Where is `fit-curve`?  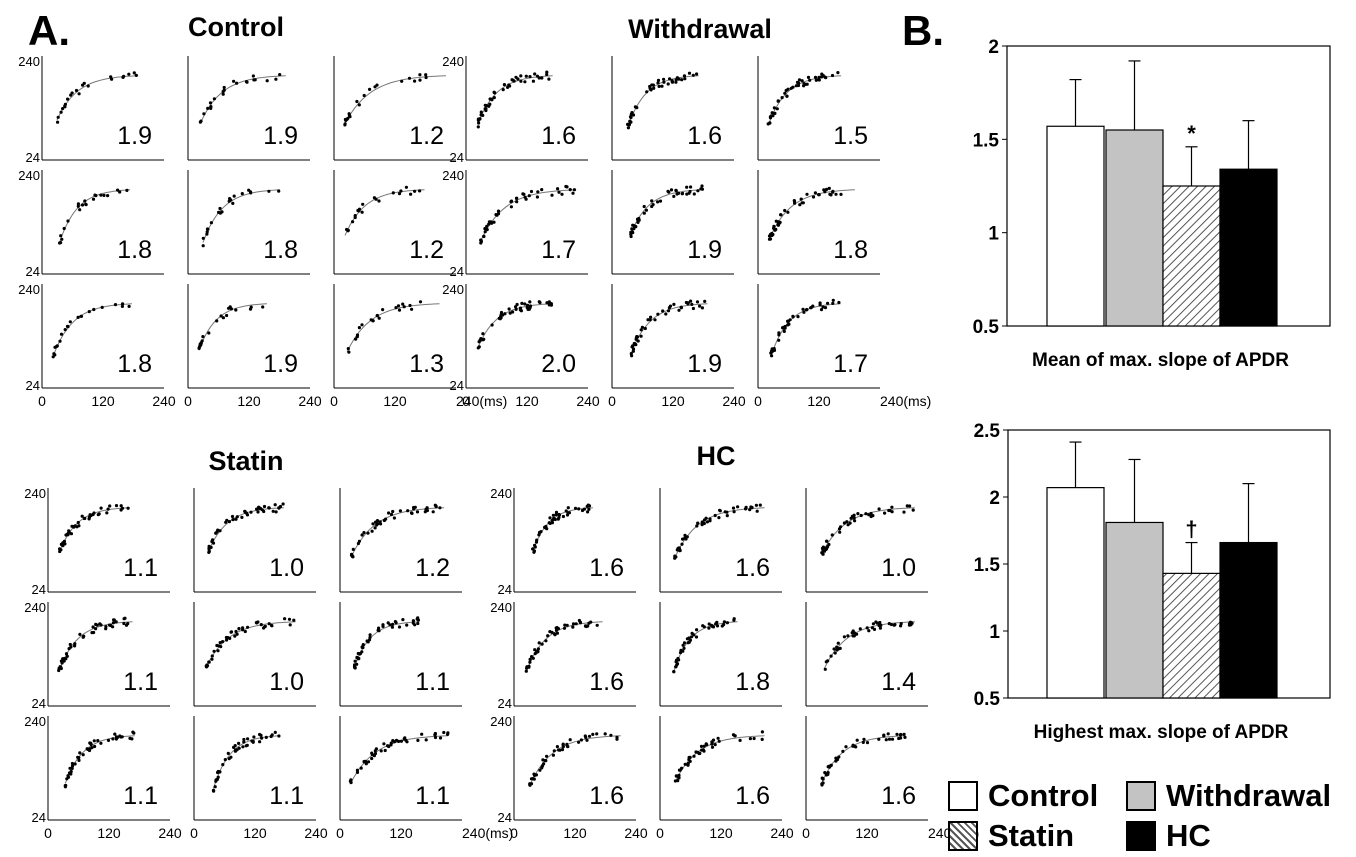 fit-curve is located at coordinates (869, 645).